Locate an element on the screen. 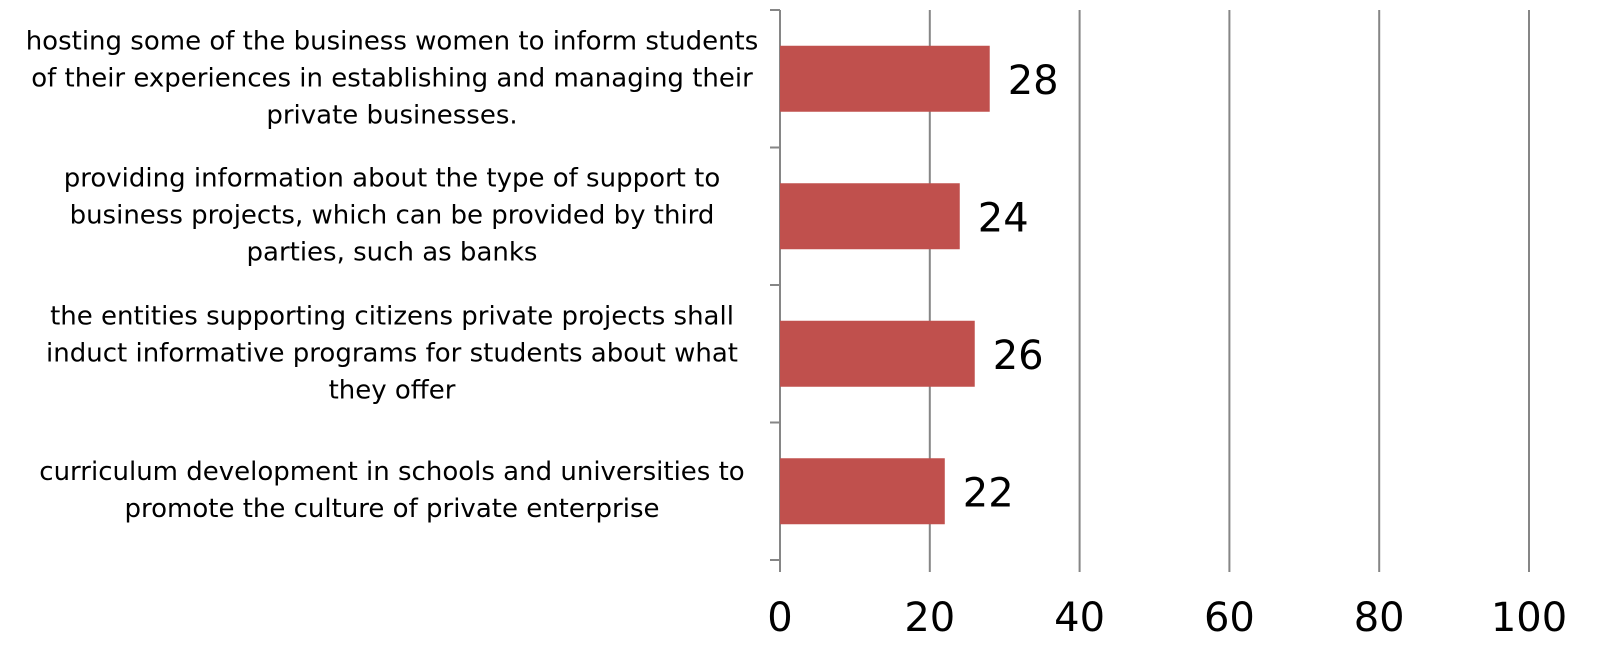  data-label: 22 is located at coordinates (988, 493).